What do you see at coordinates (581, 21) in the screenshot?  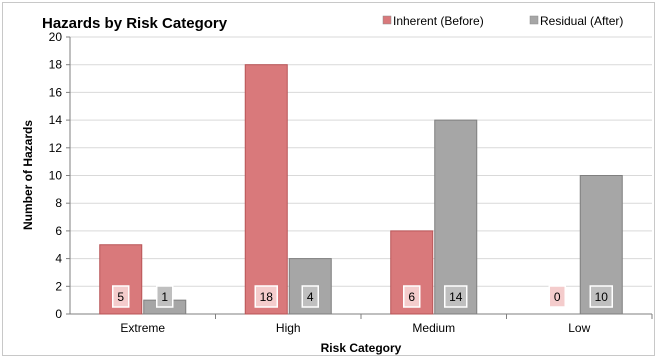 I see `legend-label-residual: Residual (After)` at bounding box center [581, 21].